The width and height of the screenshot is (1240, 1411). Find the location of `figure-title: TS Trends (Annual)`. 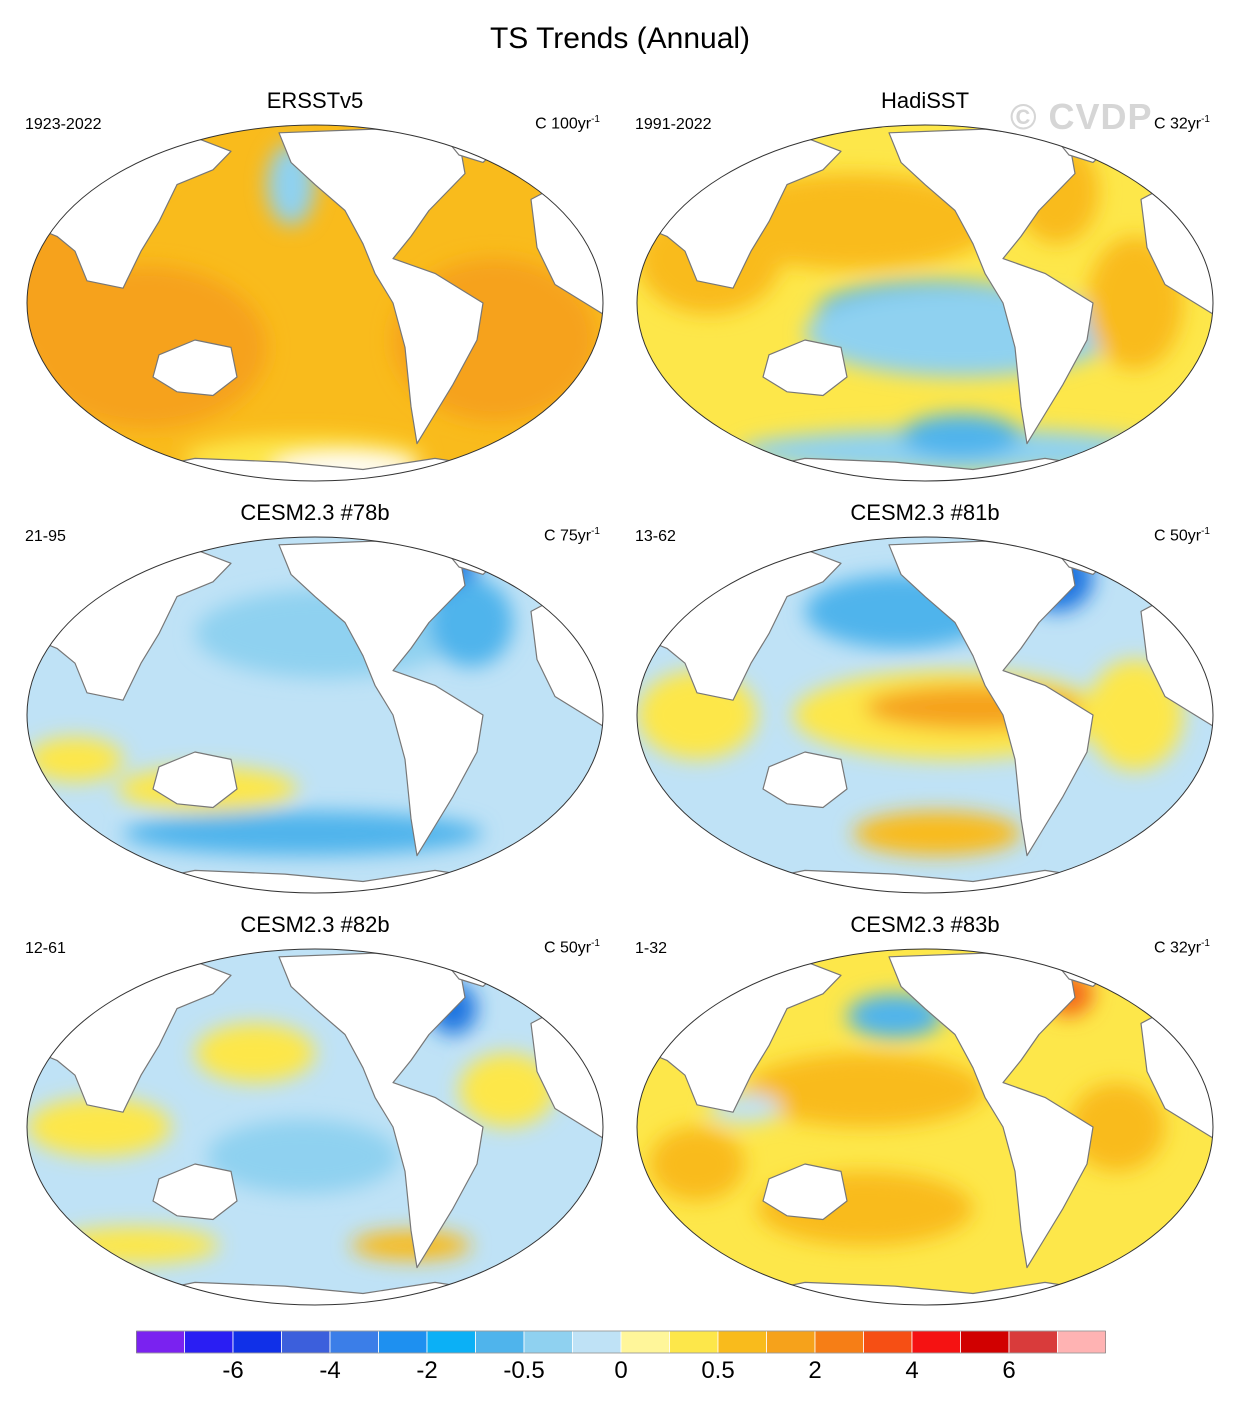

figure-title: TS Trends (Annual) is located at coordinates (620, 38).